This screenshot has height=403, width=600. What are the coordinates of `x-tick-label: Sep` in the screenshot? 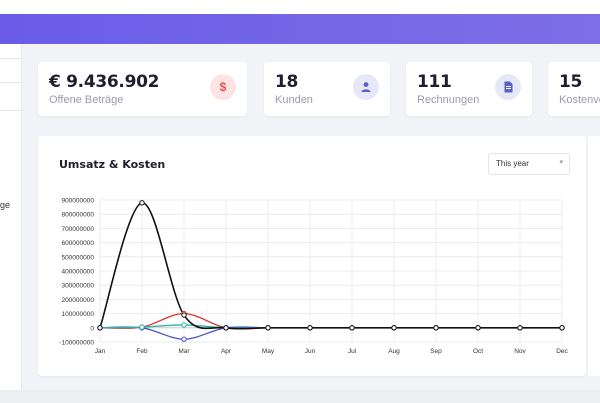 It's located at (436, 351).